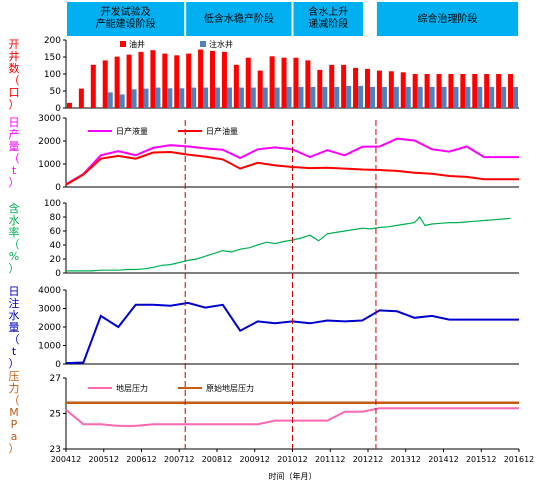  I want to click on y-axis-label-char: t, so click(14, 170).